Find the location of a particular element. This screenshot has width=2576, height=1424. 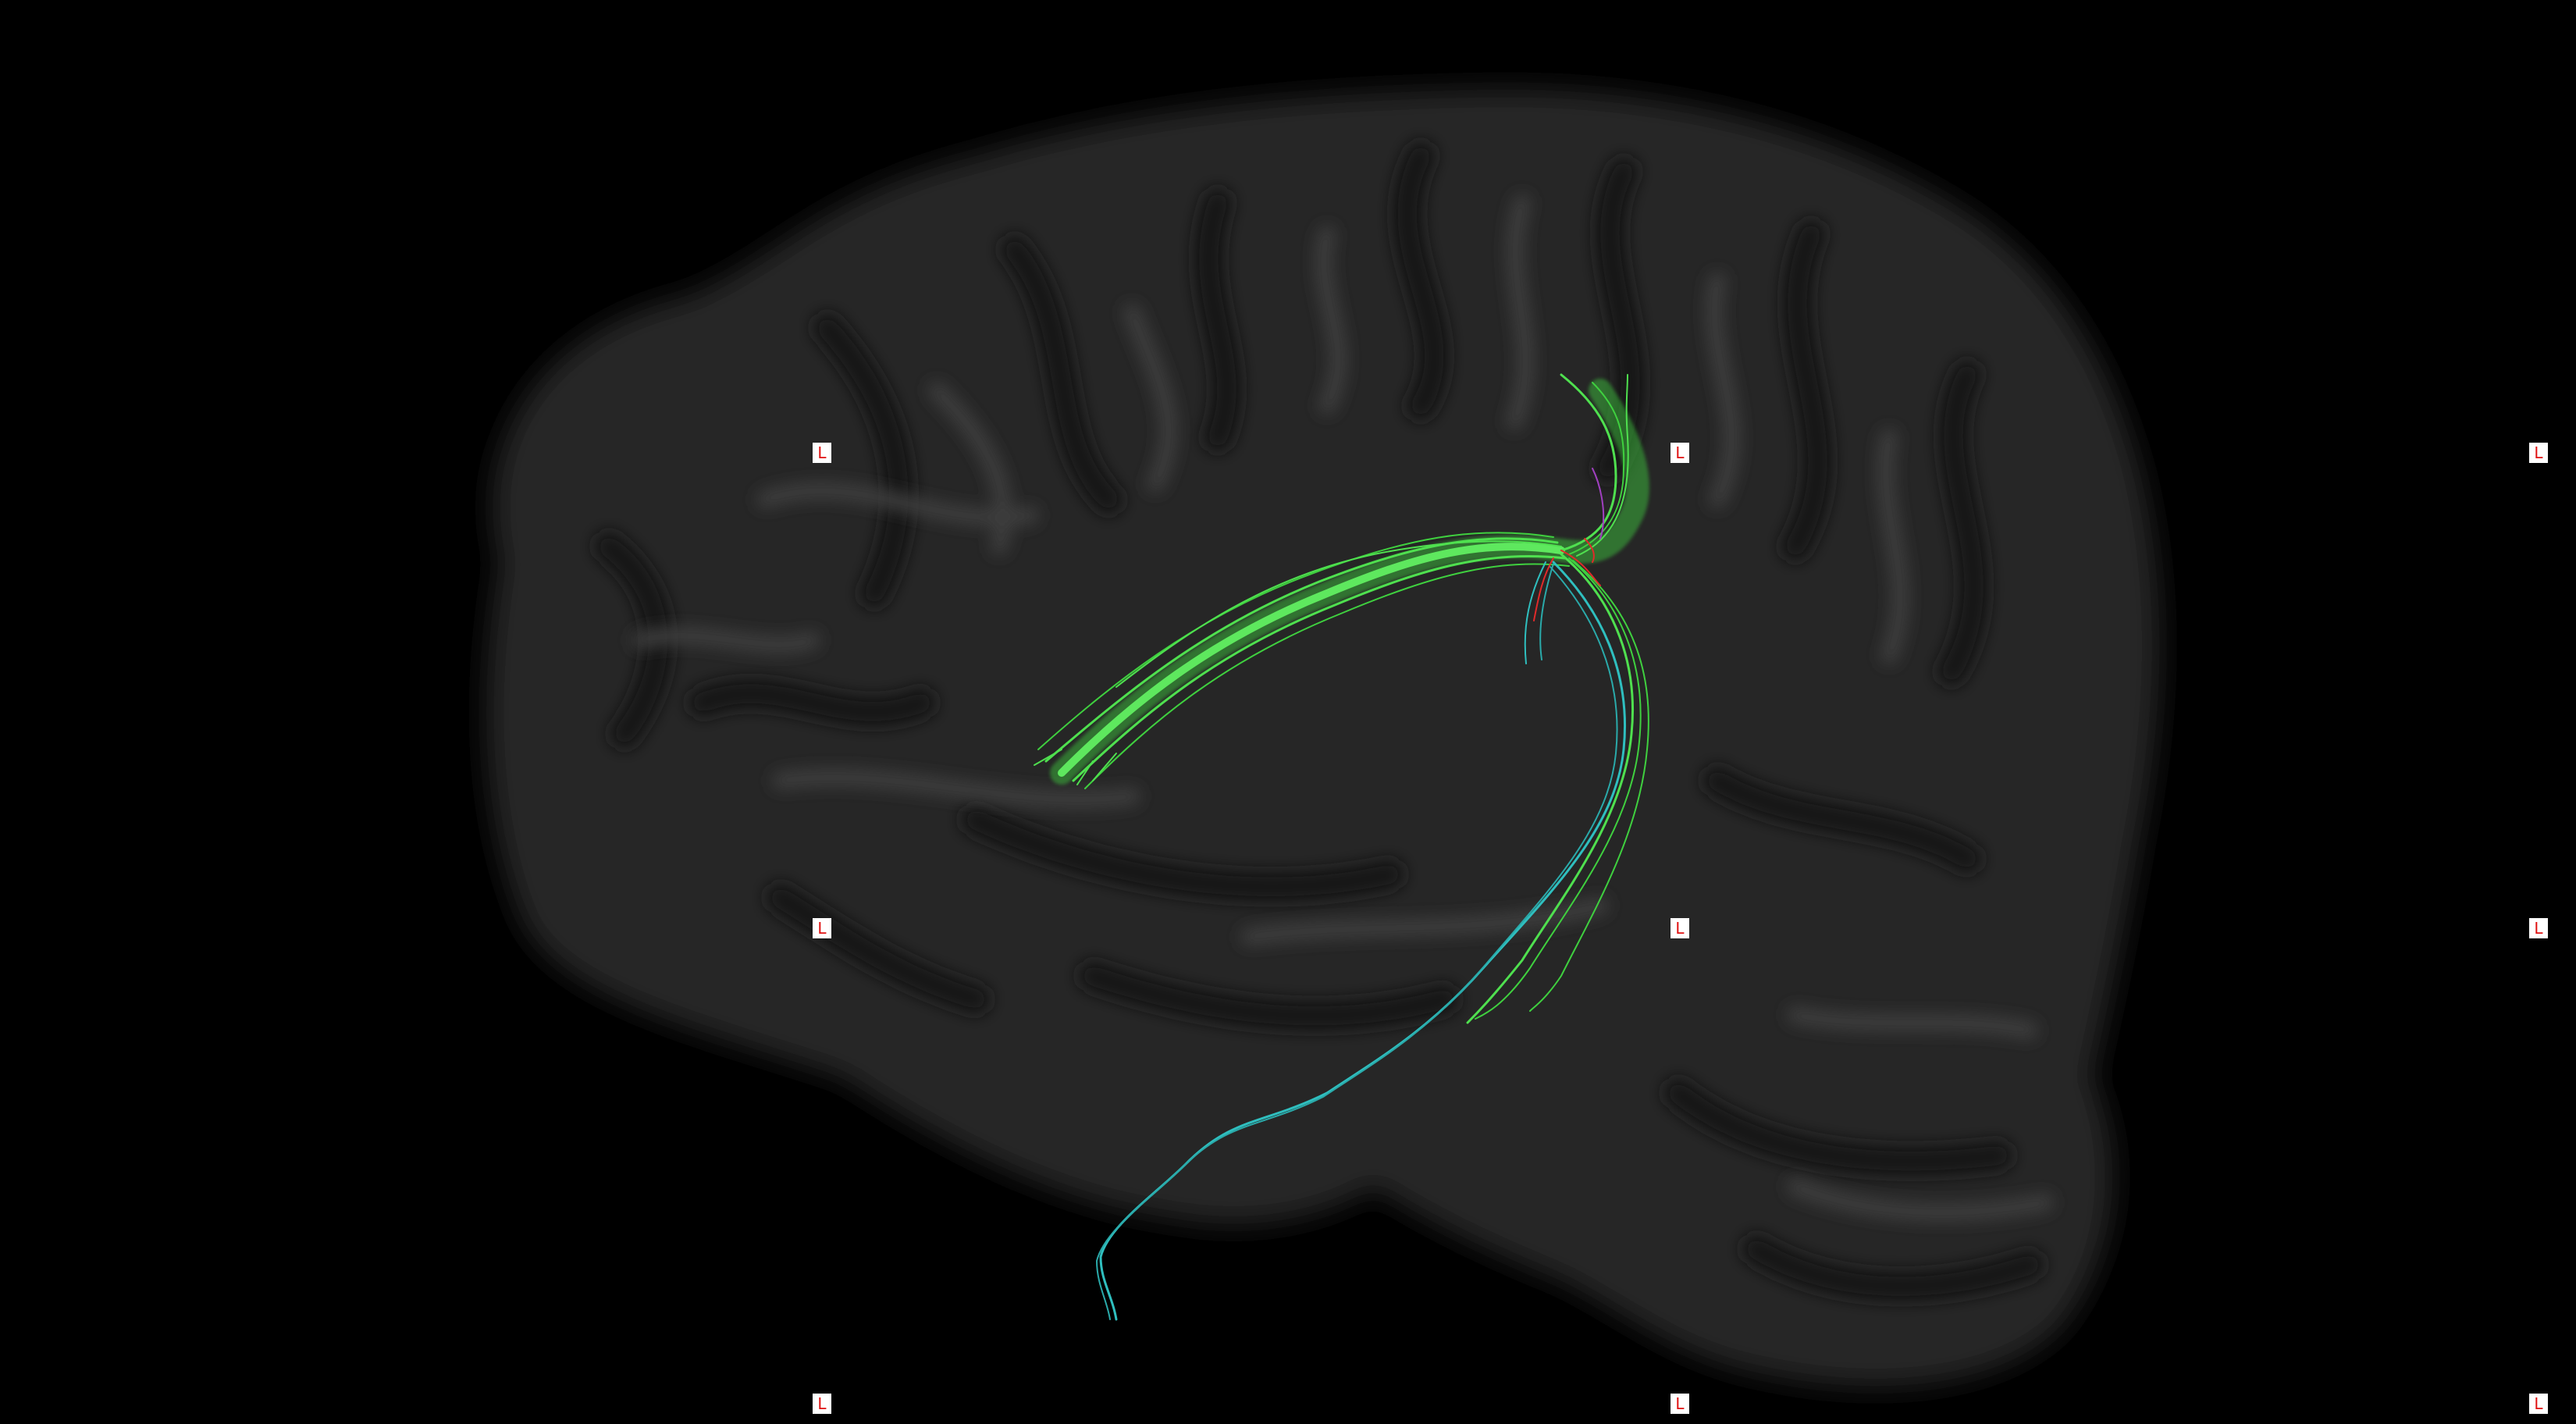

orientation-marker-bottom-left: L is located at coordinates (822, 1404).